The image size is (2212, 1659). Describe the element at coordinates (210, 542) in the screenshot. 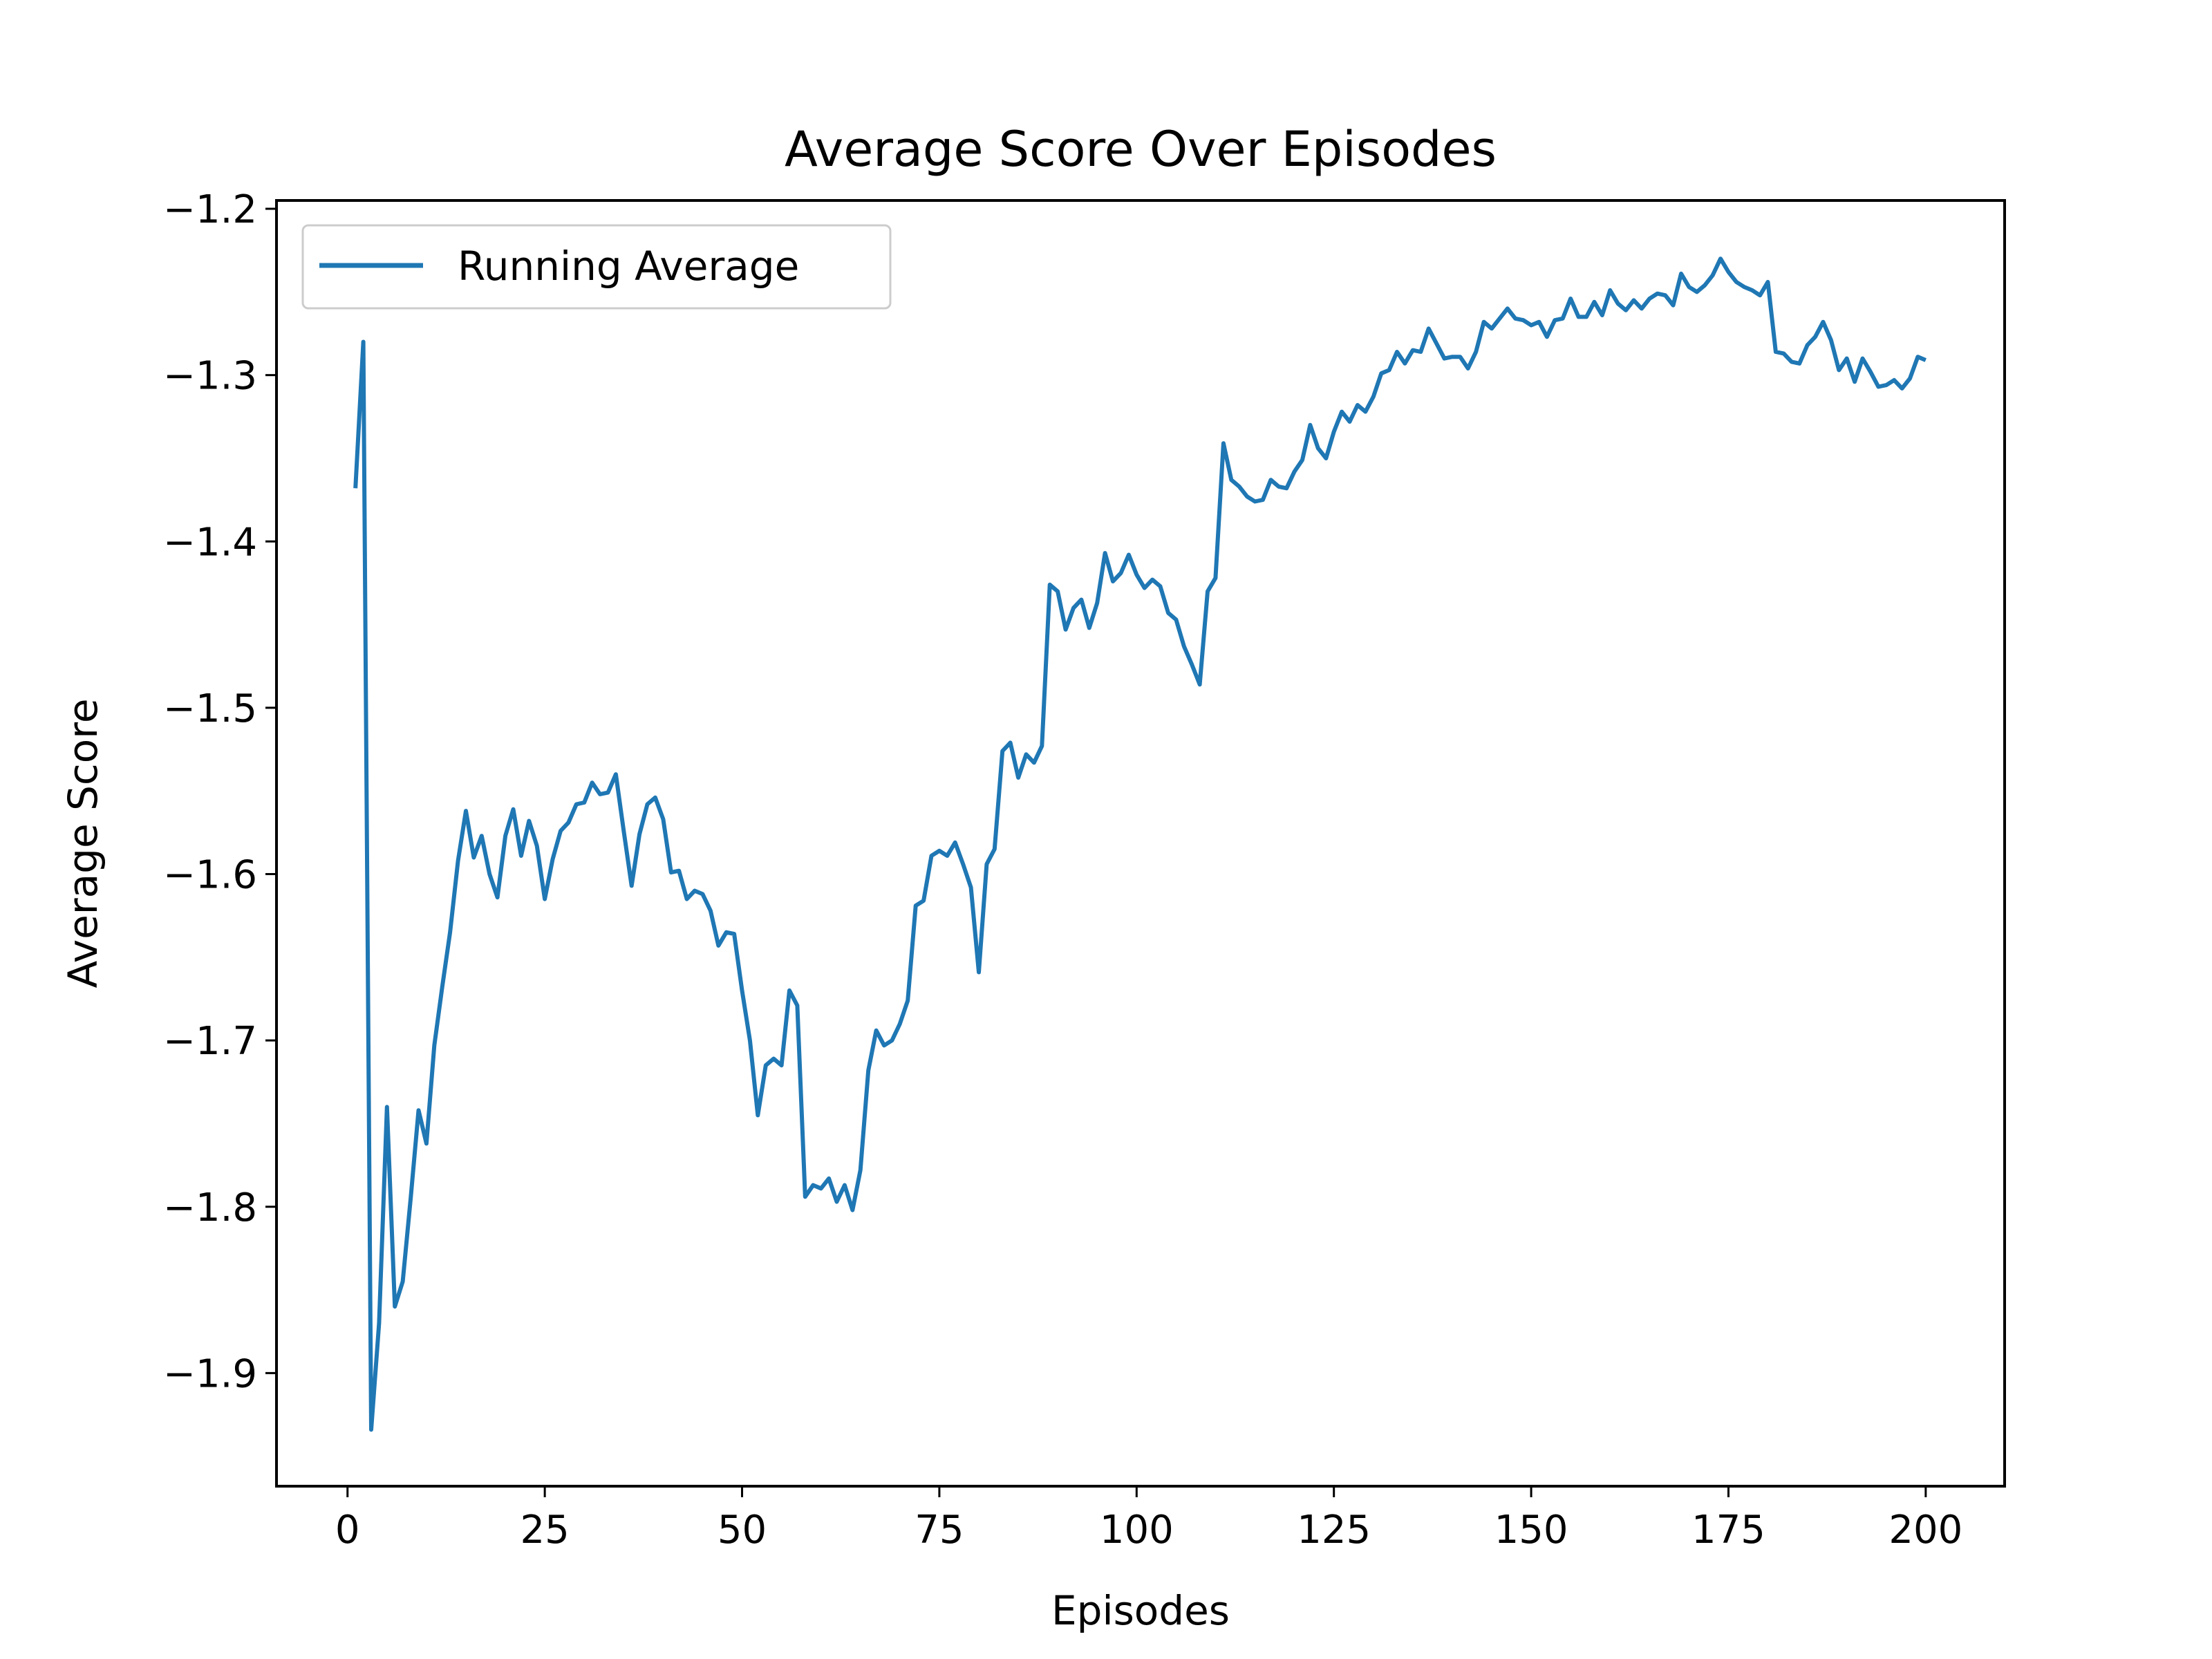

I see `y-tick-label: −1.4` at that location.